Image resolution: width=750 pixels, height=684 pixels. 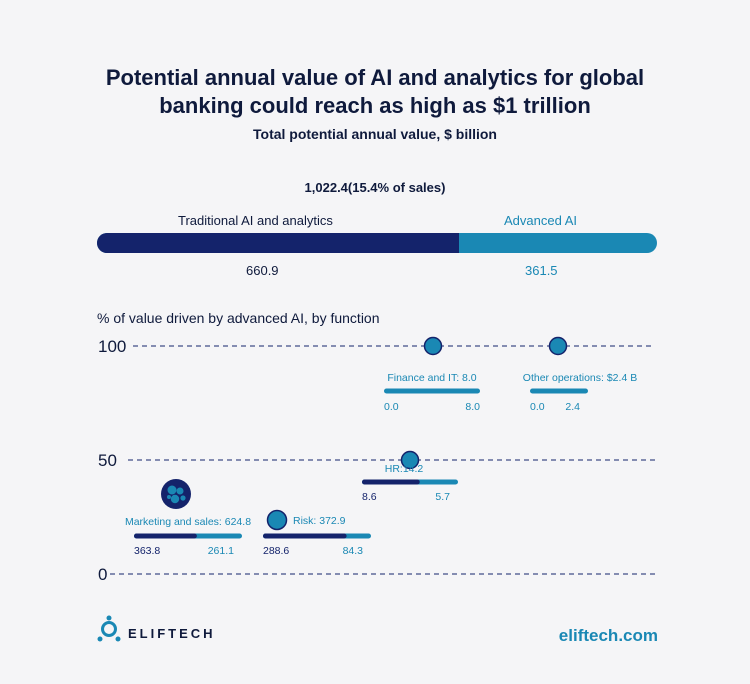 What do you see at coordinates (353, 551) in the screenshot?
I see `advanced-value-label: 84.3` at bounding box center [353, 551].